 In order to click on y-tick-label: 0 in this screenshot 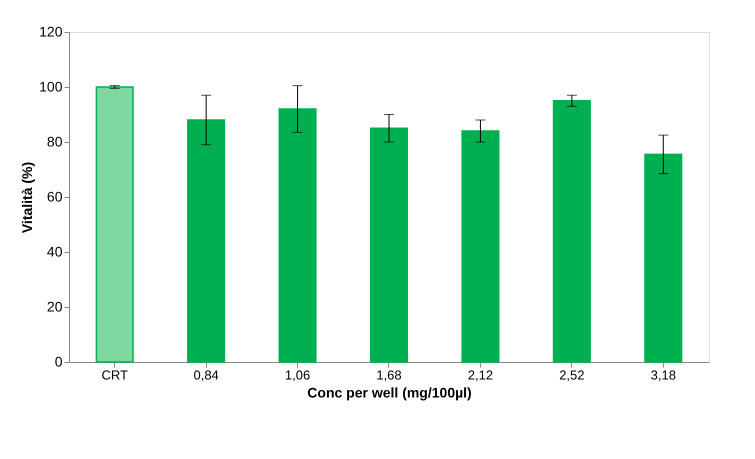, I will do `click(58, 362)`.